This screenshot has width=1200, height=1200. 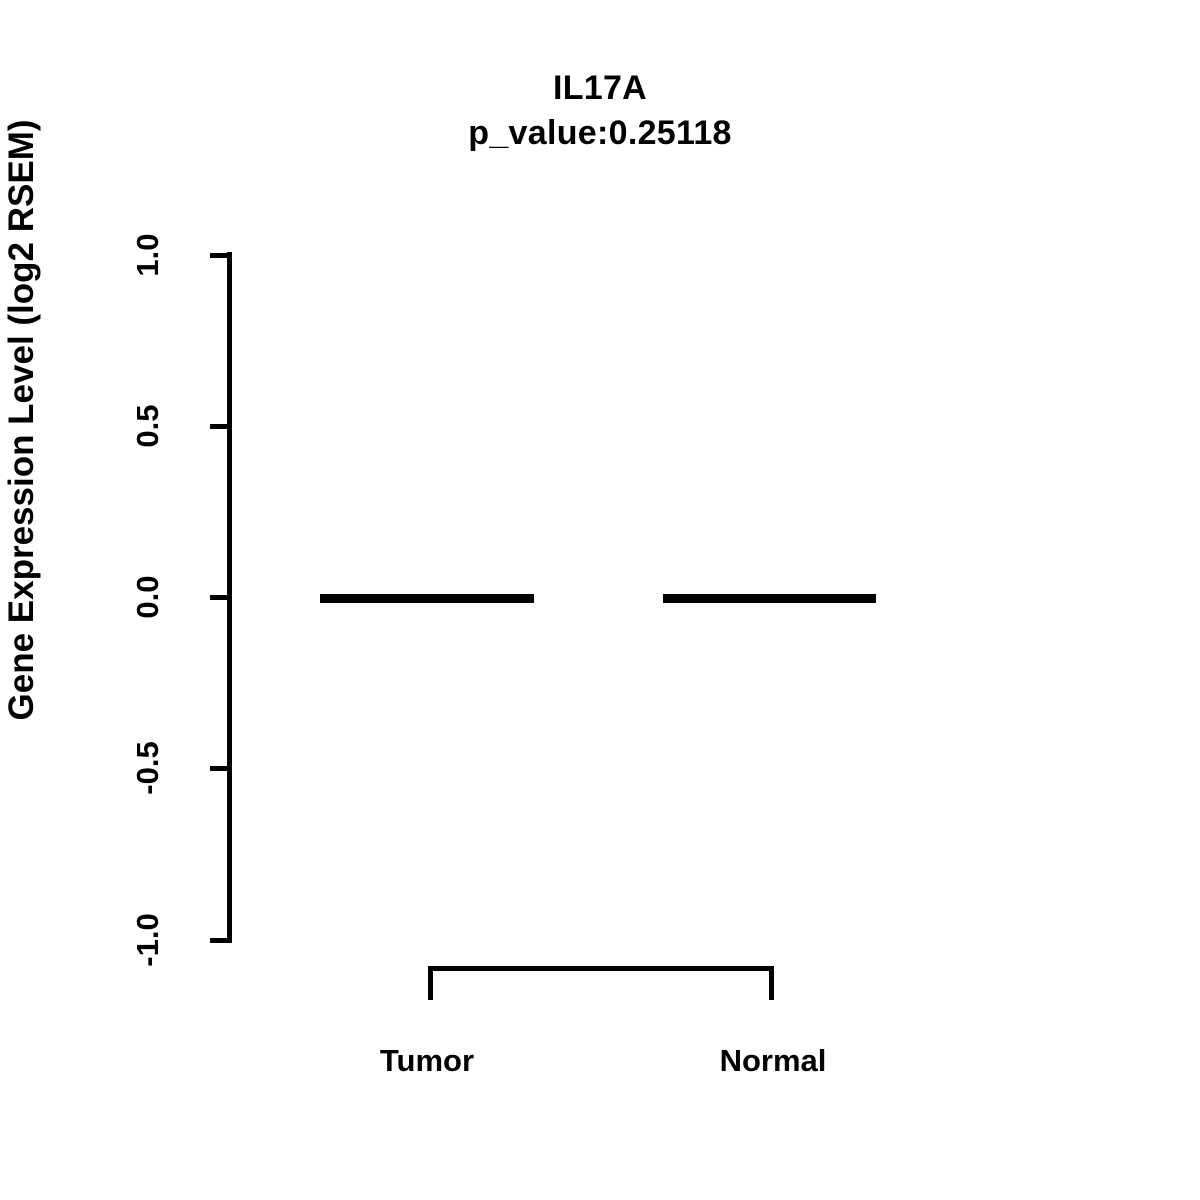 I want to click on x-axis-label-tumor: Tumor, so click(x=427, y=1060).